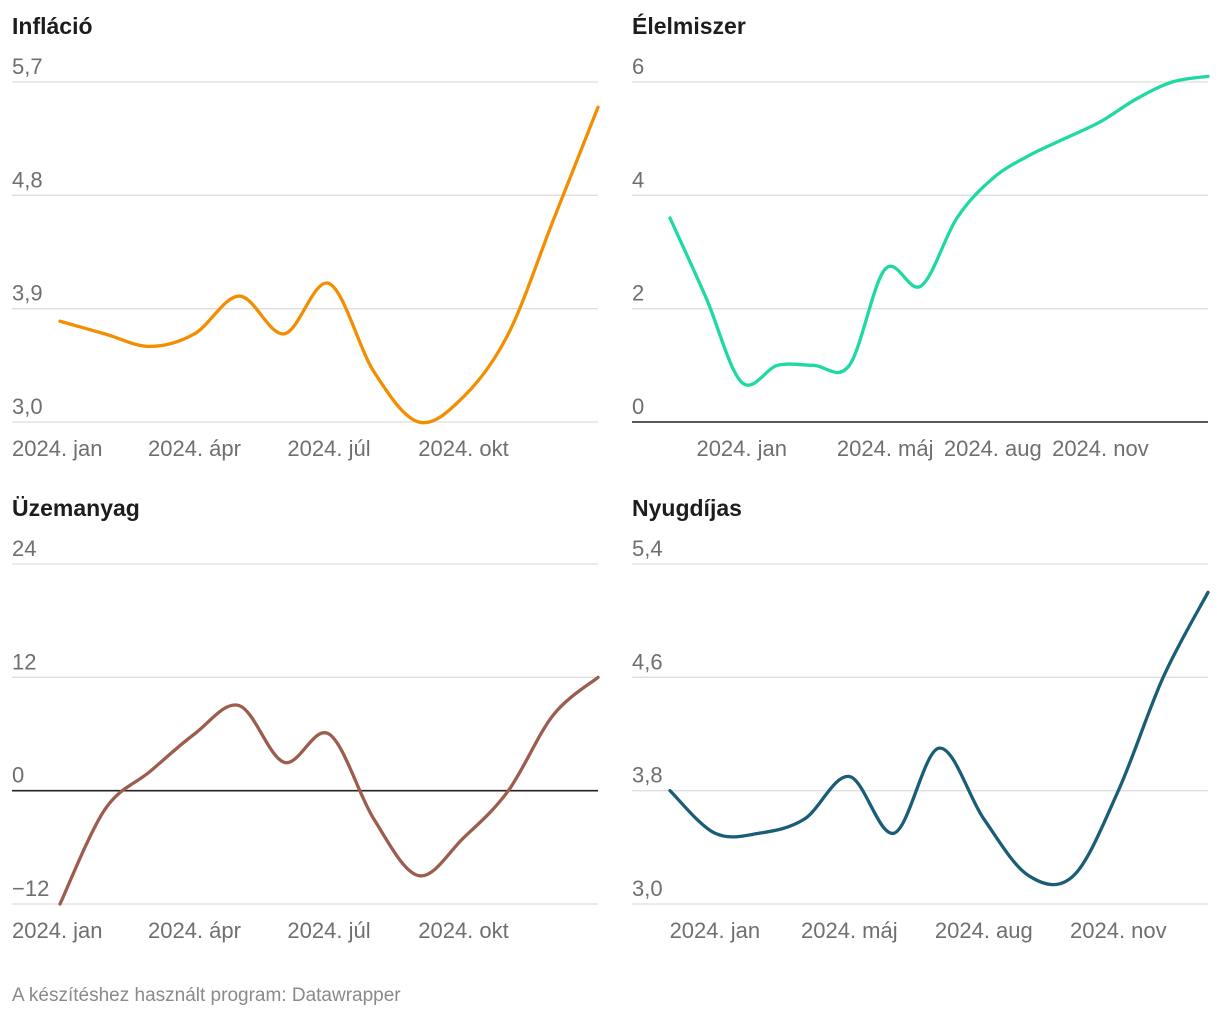  What do you see at coordinates (689, 25) in the screenshot?
I see `chart-title: Élelmiszer` at bounding box center [689, 25].